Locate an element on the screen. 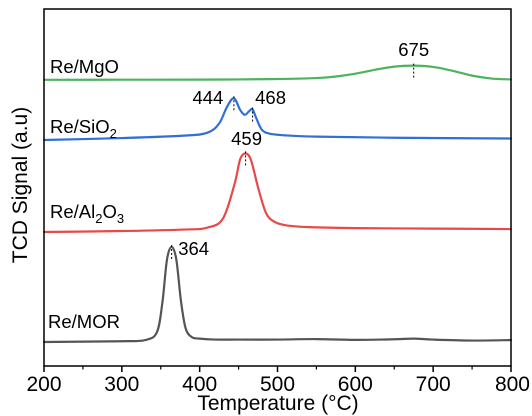  x-tick-label: 800 is located at coordinates (512, 384).